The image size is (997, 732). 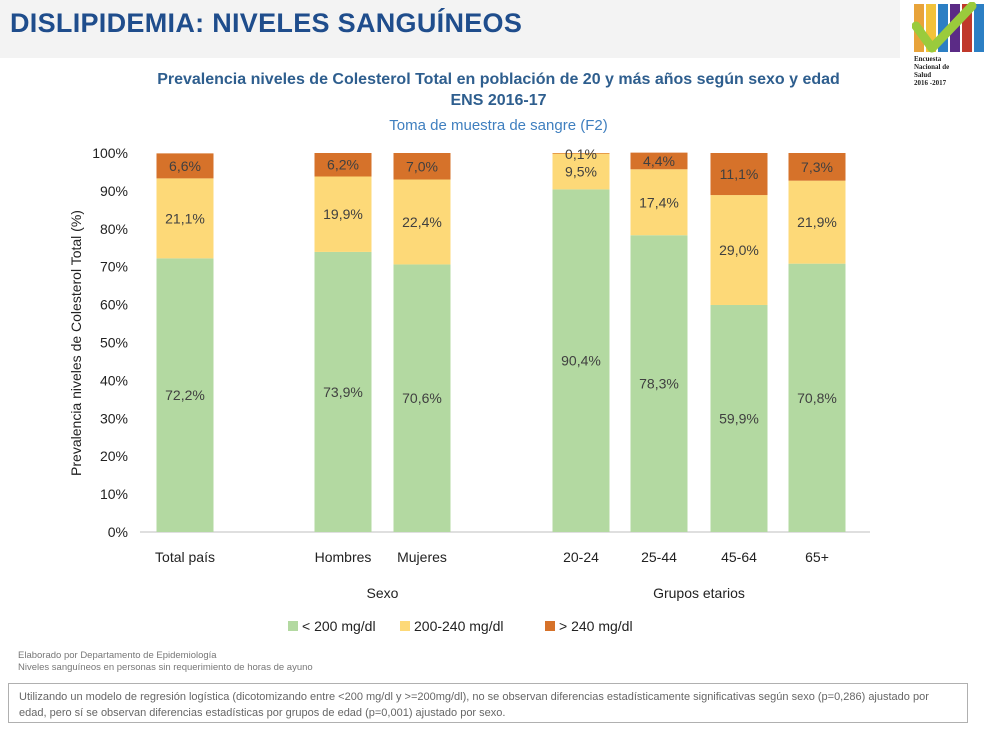 I want to click on x-tick-label: 25-44, so click(x=659, y=557).